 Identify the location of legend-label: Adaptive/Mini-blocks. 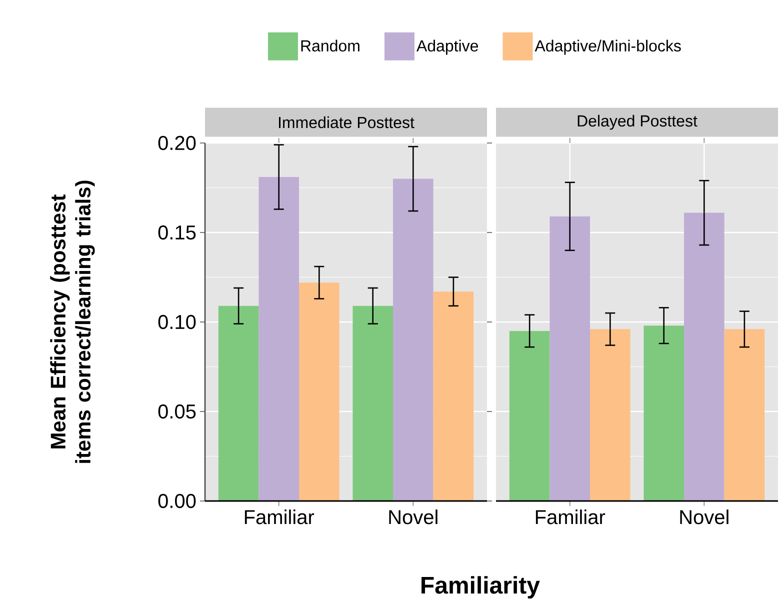
(607, 47).